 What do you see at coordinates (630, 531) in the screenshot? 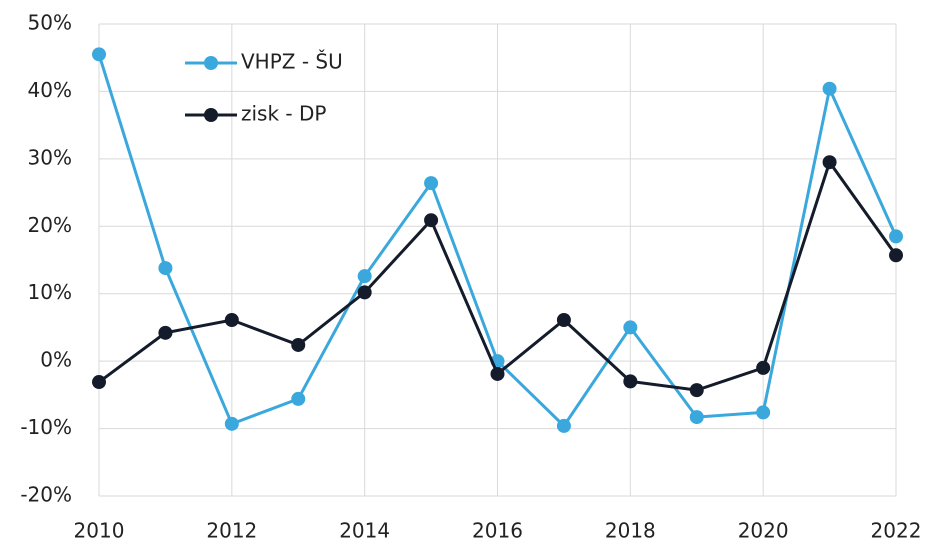
I see `x-tick-label: 2018` at bounding box center [630, 531].